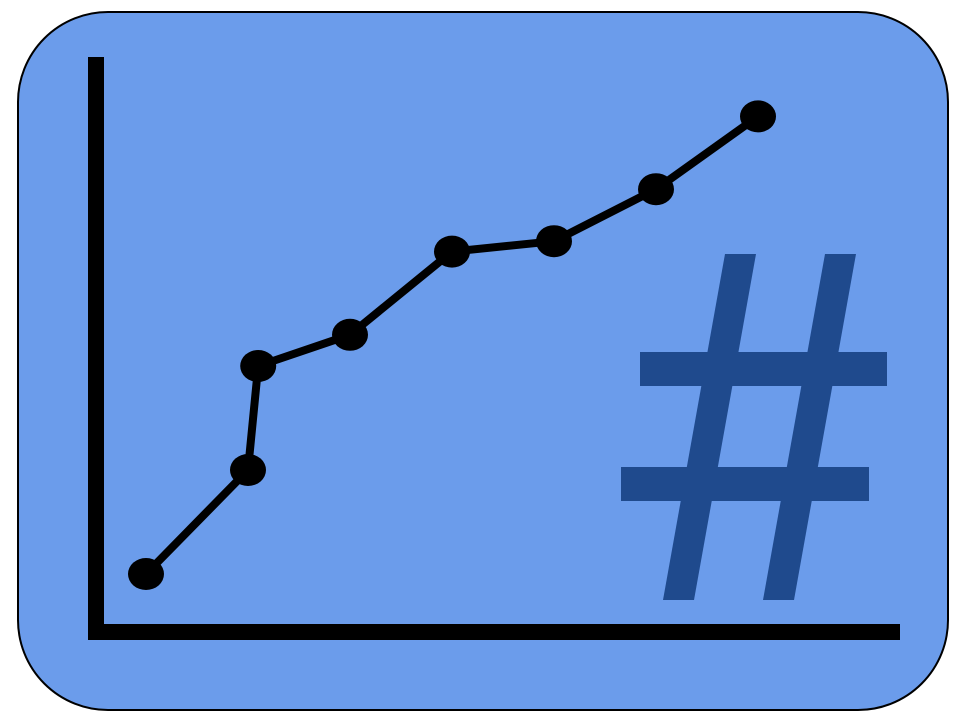  I want to click on hash-slash-left, so click(709, 427).